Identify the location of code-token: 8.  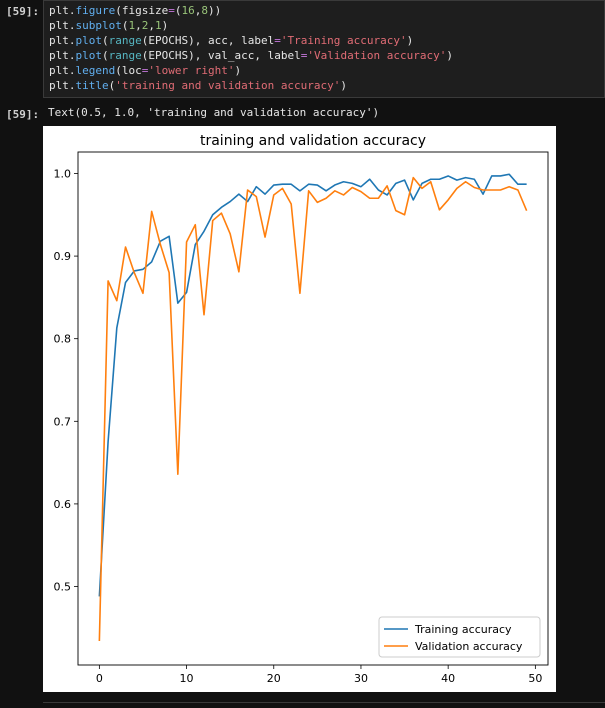
(204, 10).